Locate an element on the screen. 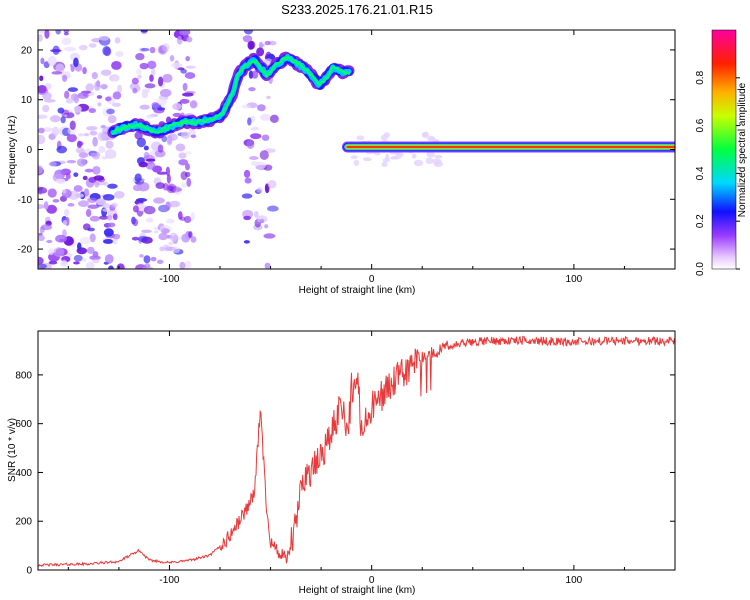  y-tick-label: -20 is located at coordinates (25, 250).